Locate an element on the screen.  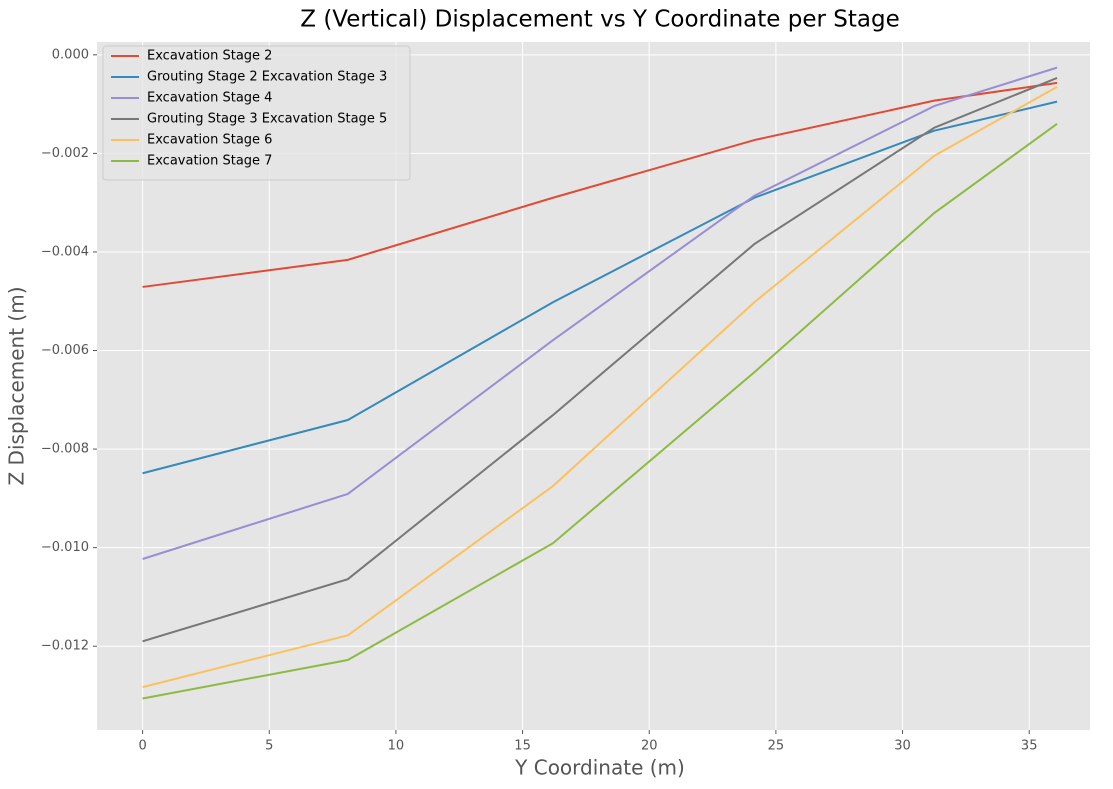
x-tick-label: 20 is located at coordinates (649, 746).